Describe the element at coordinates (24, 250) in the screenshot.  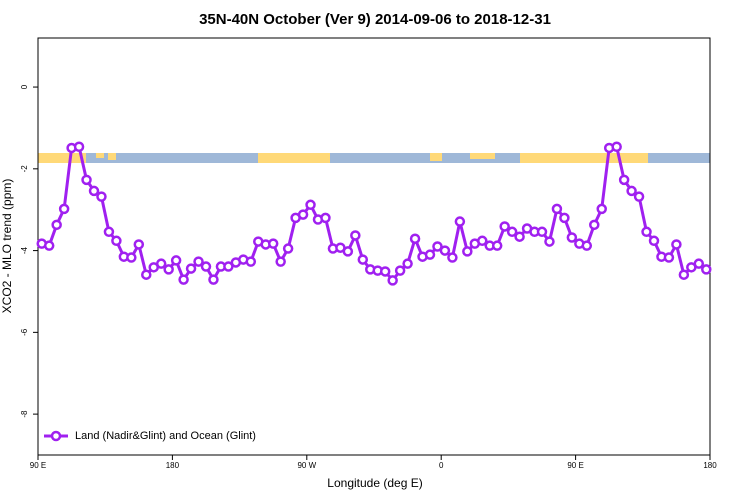
I see `y-tick-label: -4` at that location.